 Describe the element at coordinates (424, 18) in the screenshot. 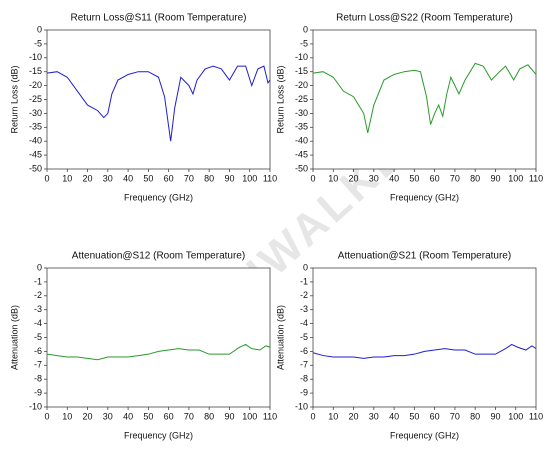

I see `chart-title: Return Loss@S22 (Room Temperature)` at that location.